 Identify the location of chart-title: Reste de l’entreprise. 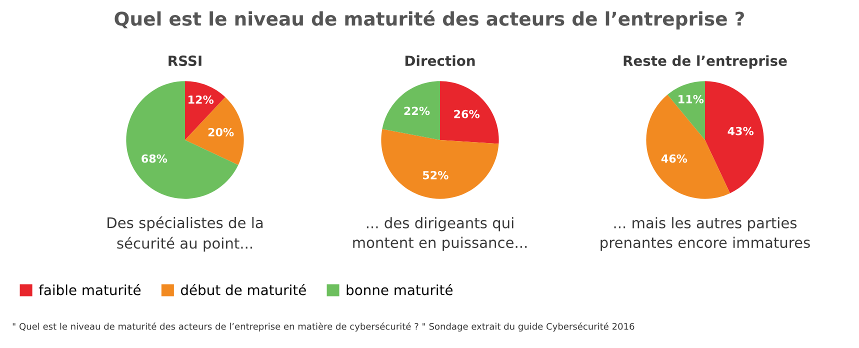
(705, 62).